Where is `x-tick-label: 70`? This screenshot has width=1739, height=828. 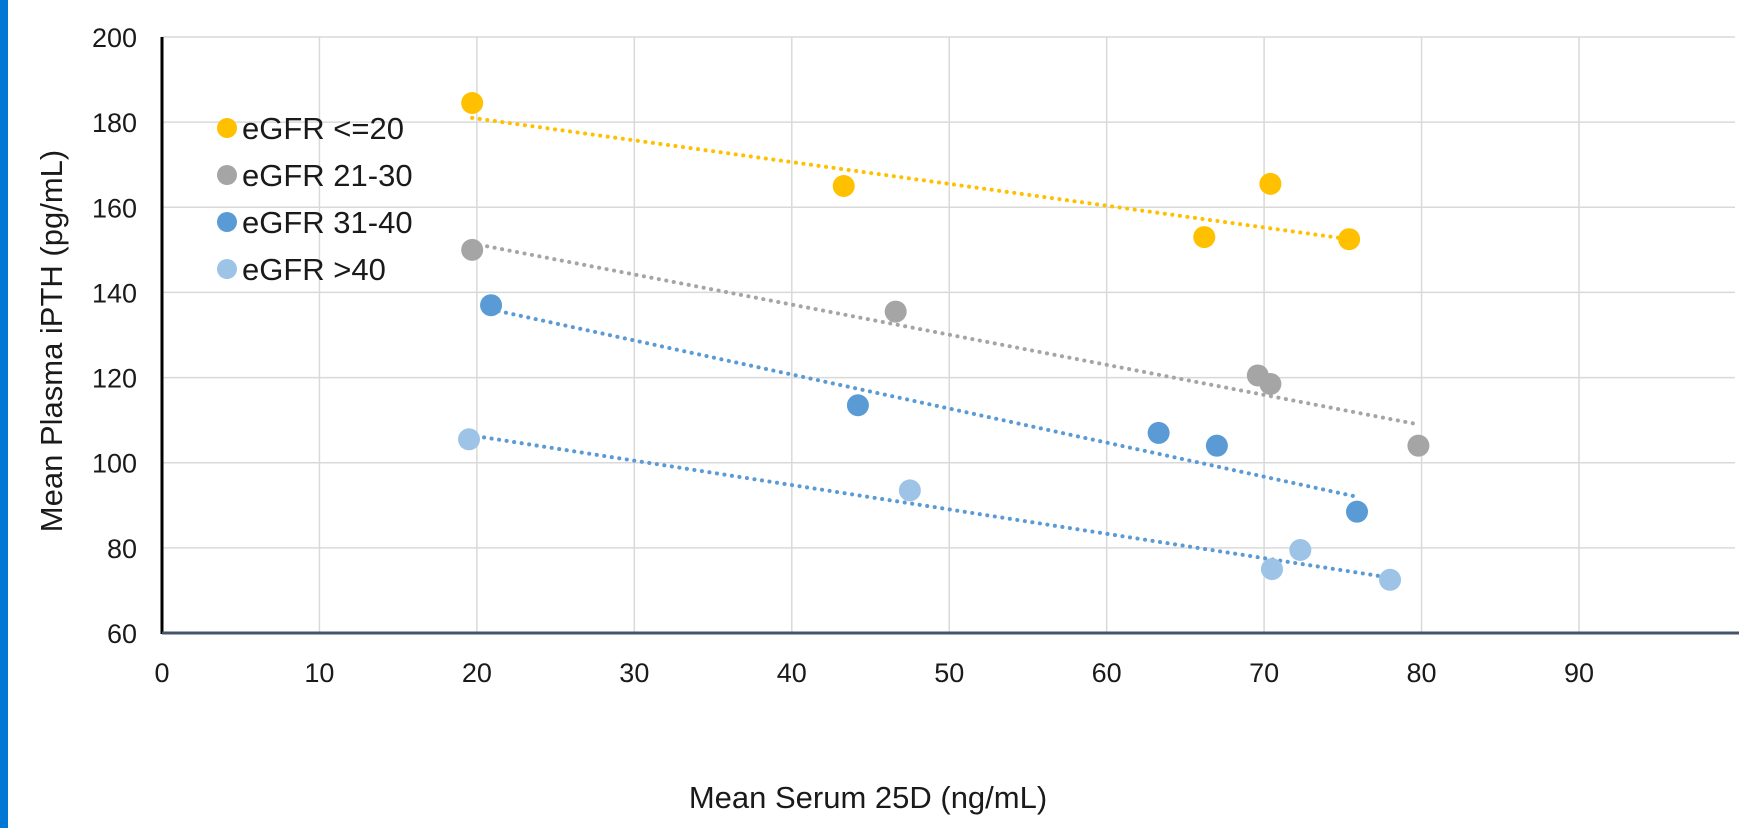 x-tick-label: 70 is located at coordinates (1264, 673).